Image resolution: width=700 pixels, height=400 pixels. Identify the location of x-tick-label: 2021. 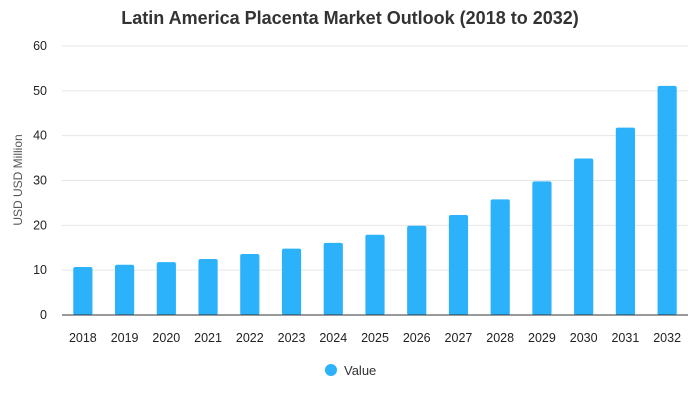
(208, 338).